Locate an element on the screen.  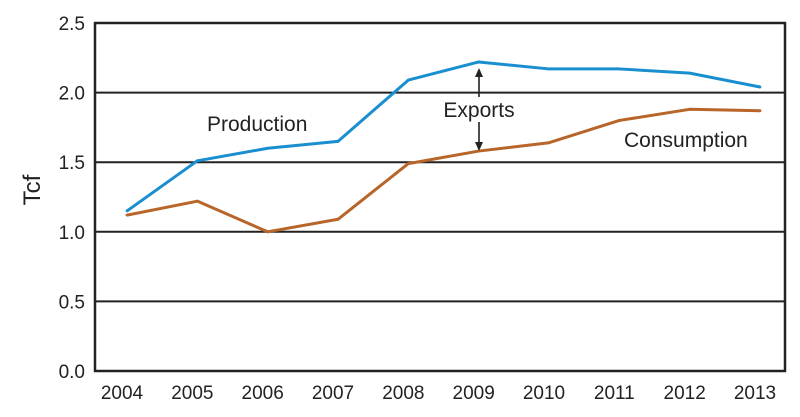
data-point-production-2007 is located at coordinates (338, 141).